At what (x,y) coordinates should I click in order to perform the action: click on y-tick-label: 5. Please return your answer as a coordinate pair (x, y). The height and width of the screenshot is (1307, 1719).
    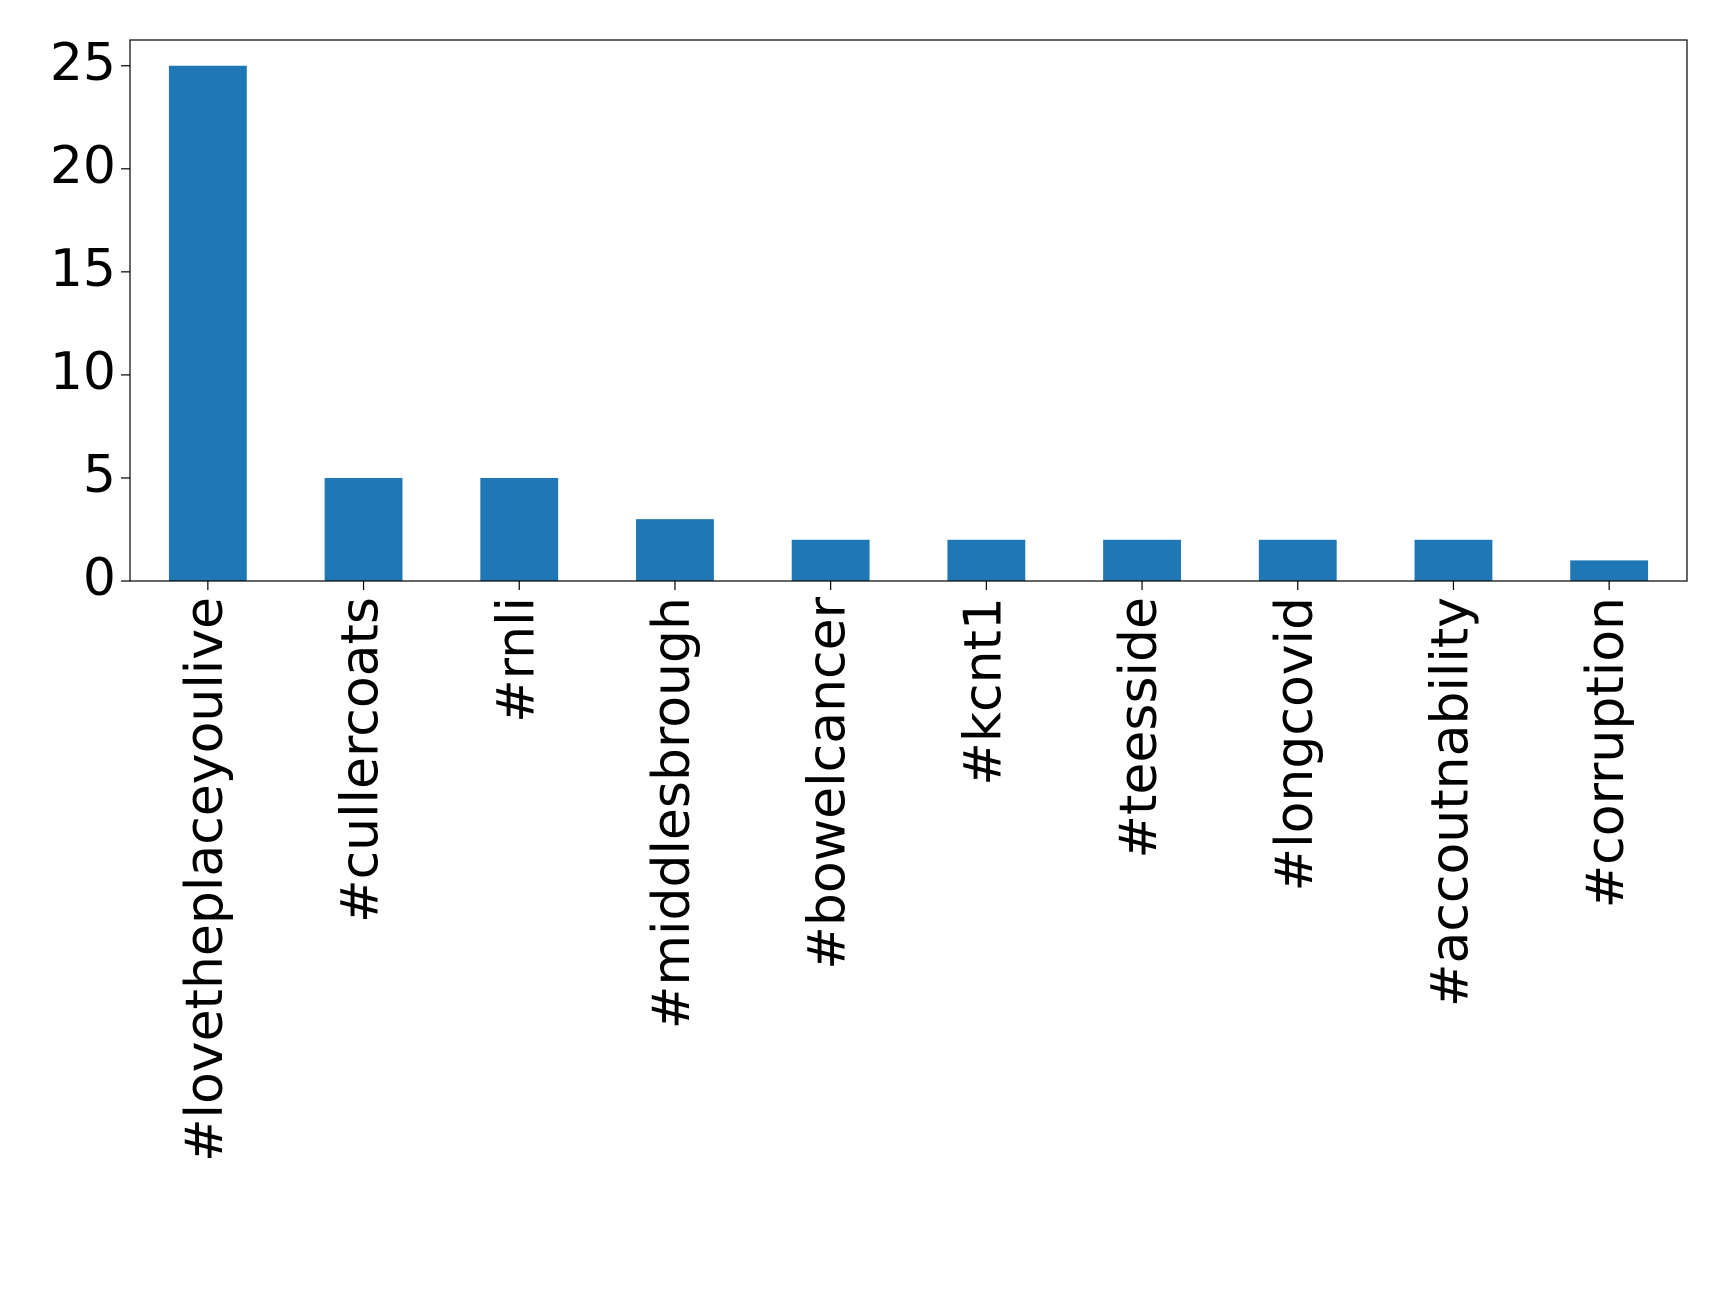
    Looking at the image, I should click on (99, 475).